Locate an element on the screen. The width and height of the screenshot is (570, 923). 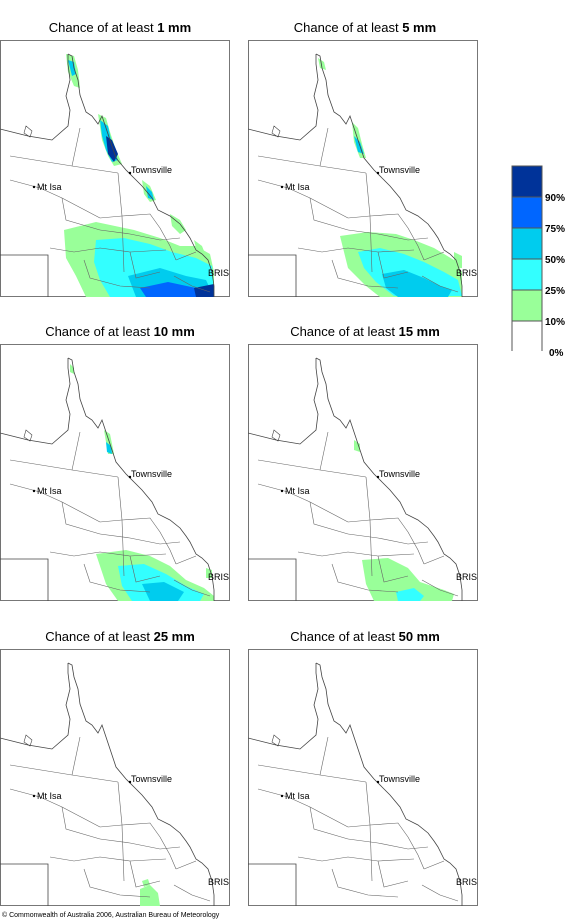
map-50mm: Townsville Mt Isa BRIS is located at coordinates (363, 777).